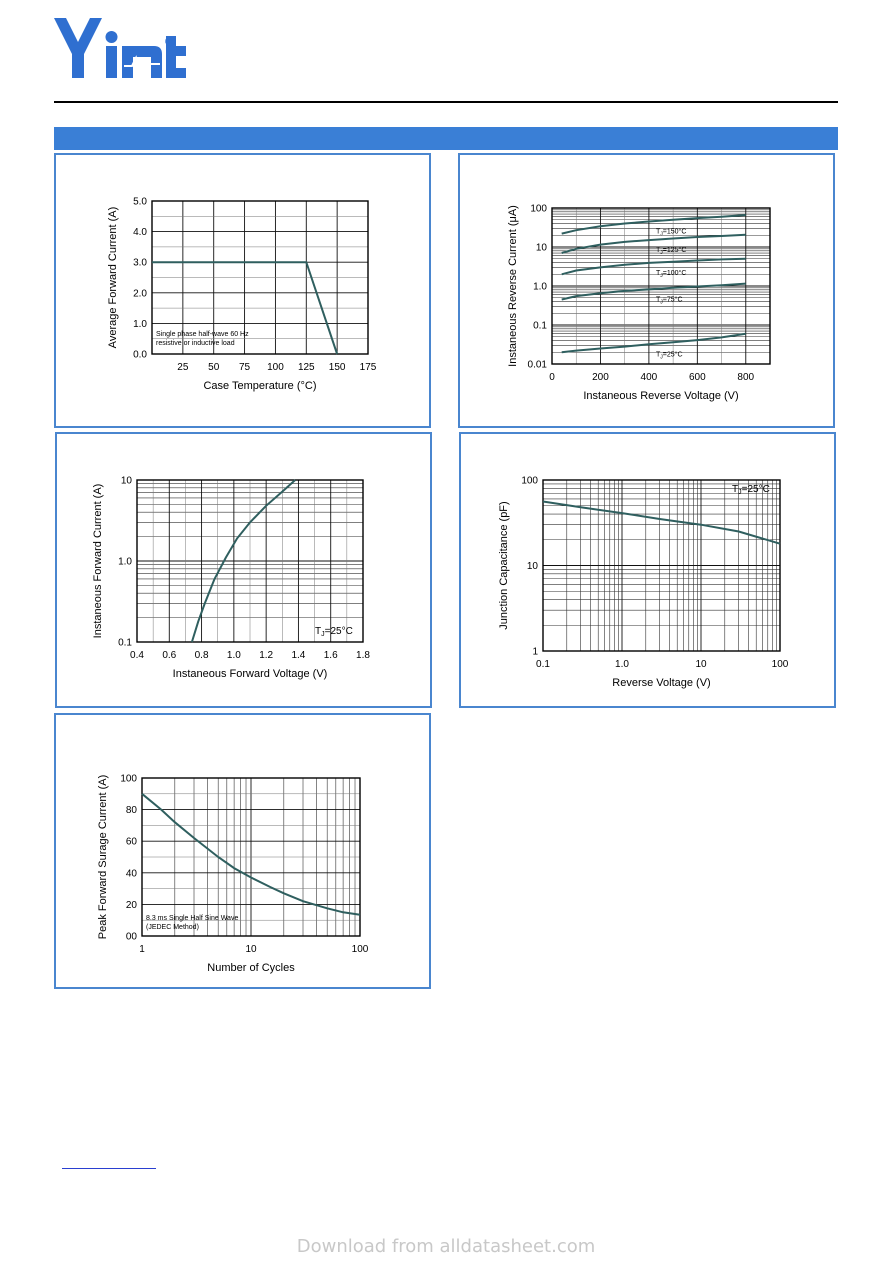  I want to click on curve-label-4: TJ=75°C, so click(669, 300).